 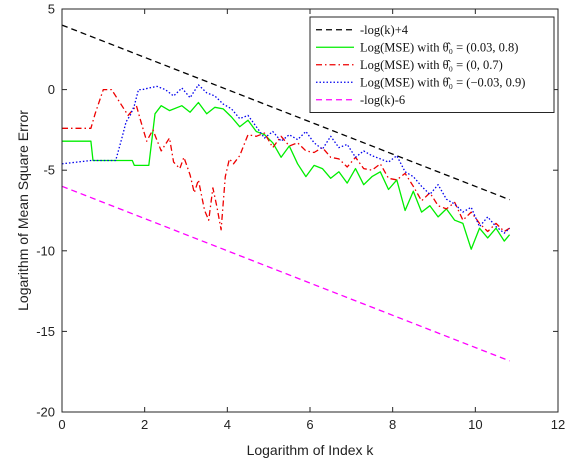 I want to click on legend-entry-5: -log(k)-6, so click(x=382, y=100).